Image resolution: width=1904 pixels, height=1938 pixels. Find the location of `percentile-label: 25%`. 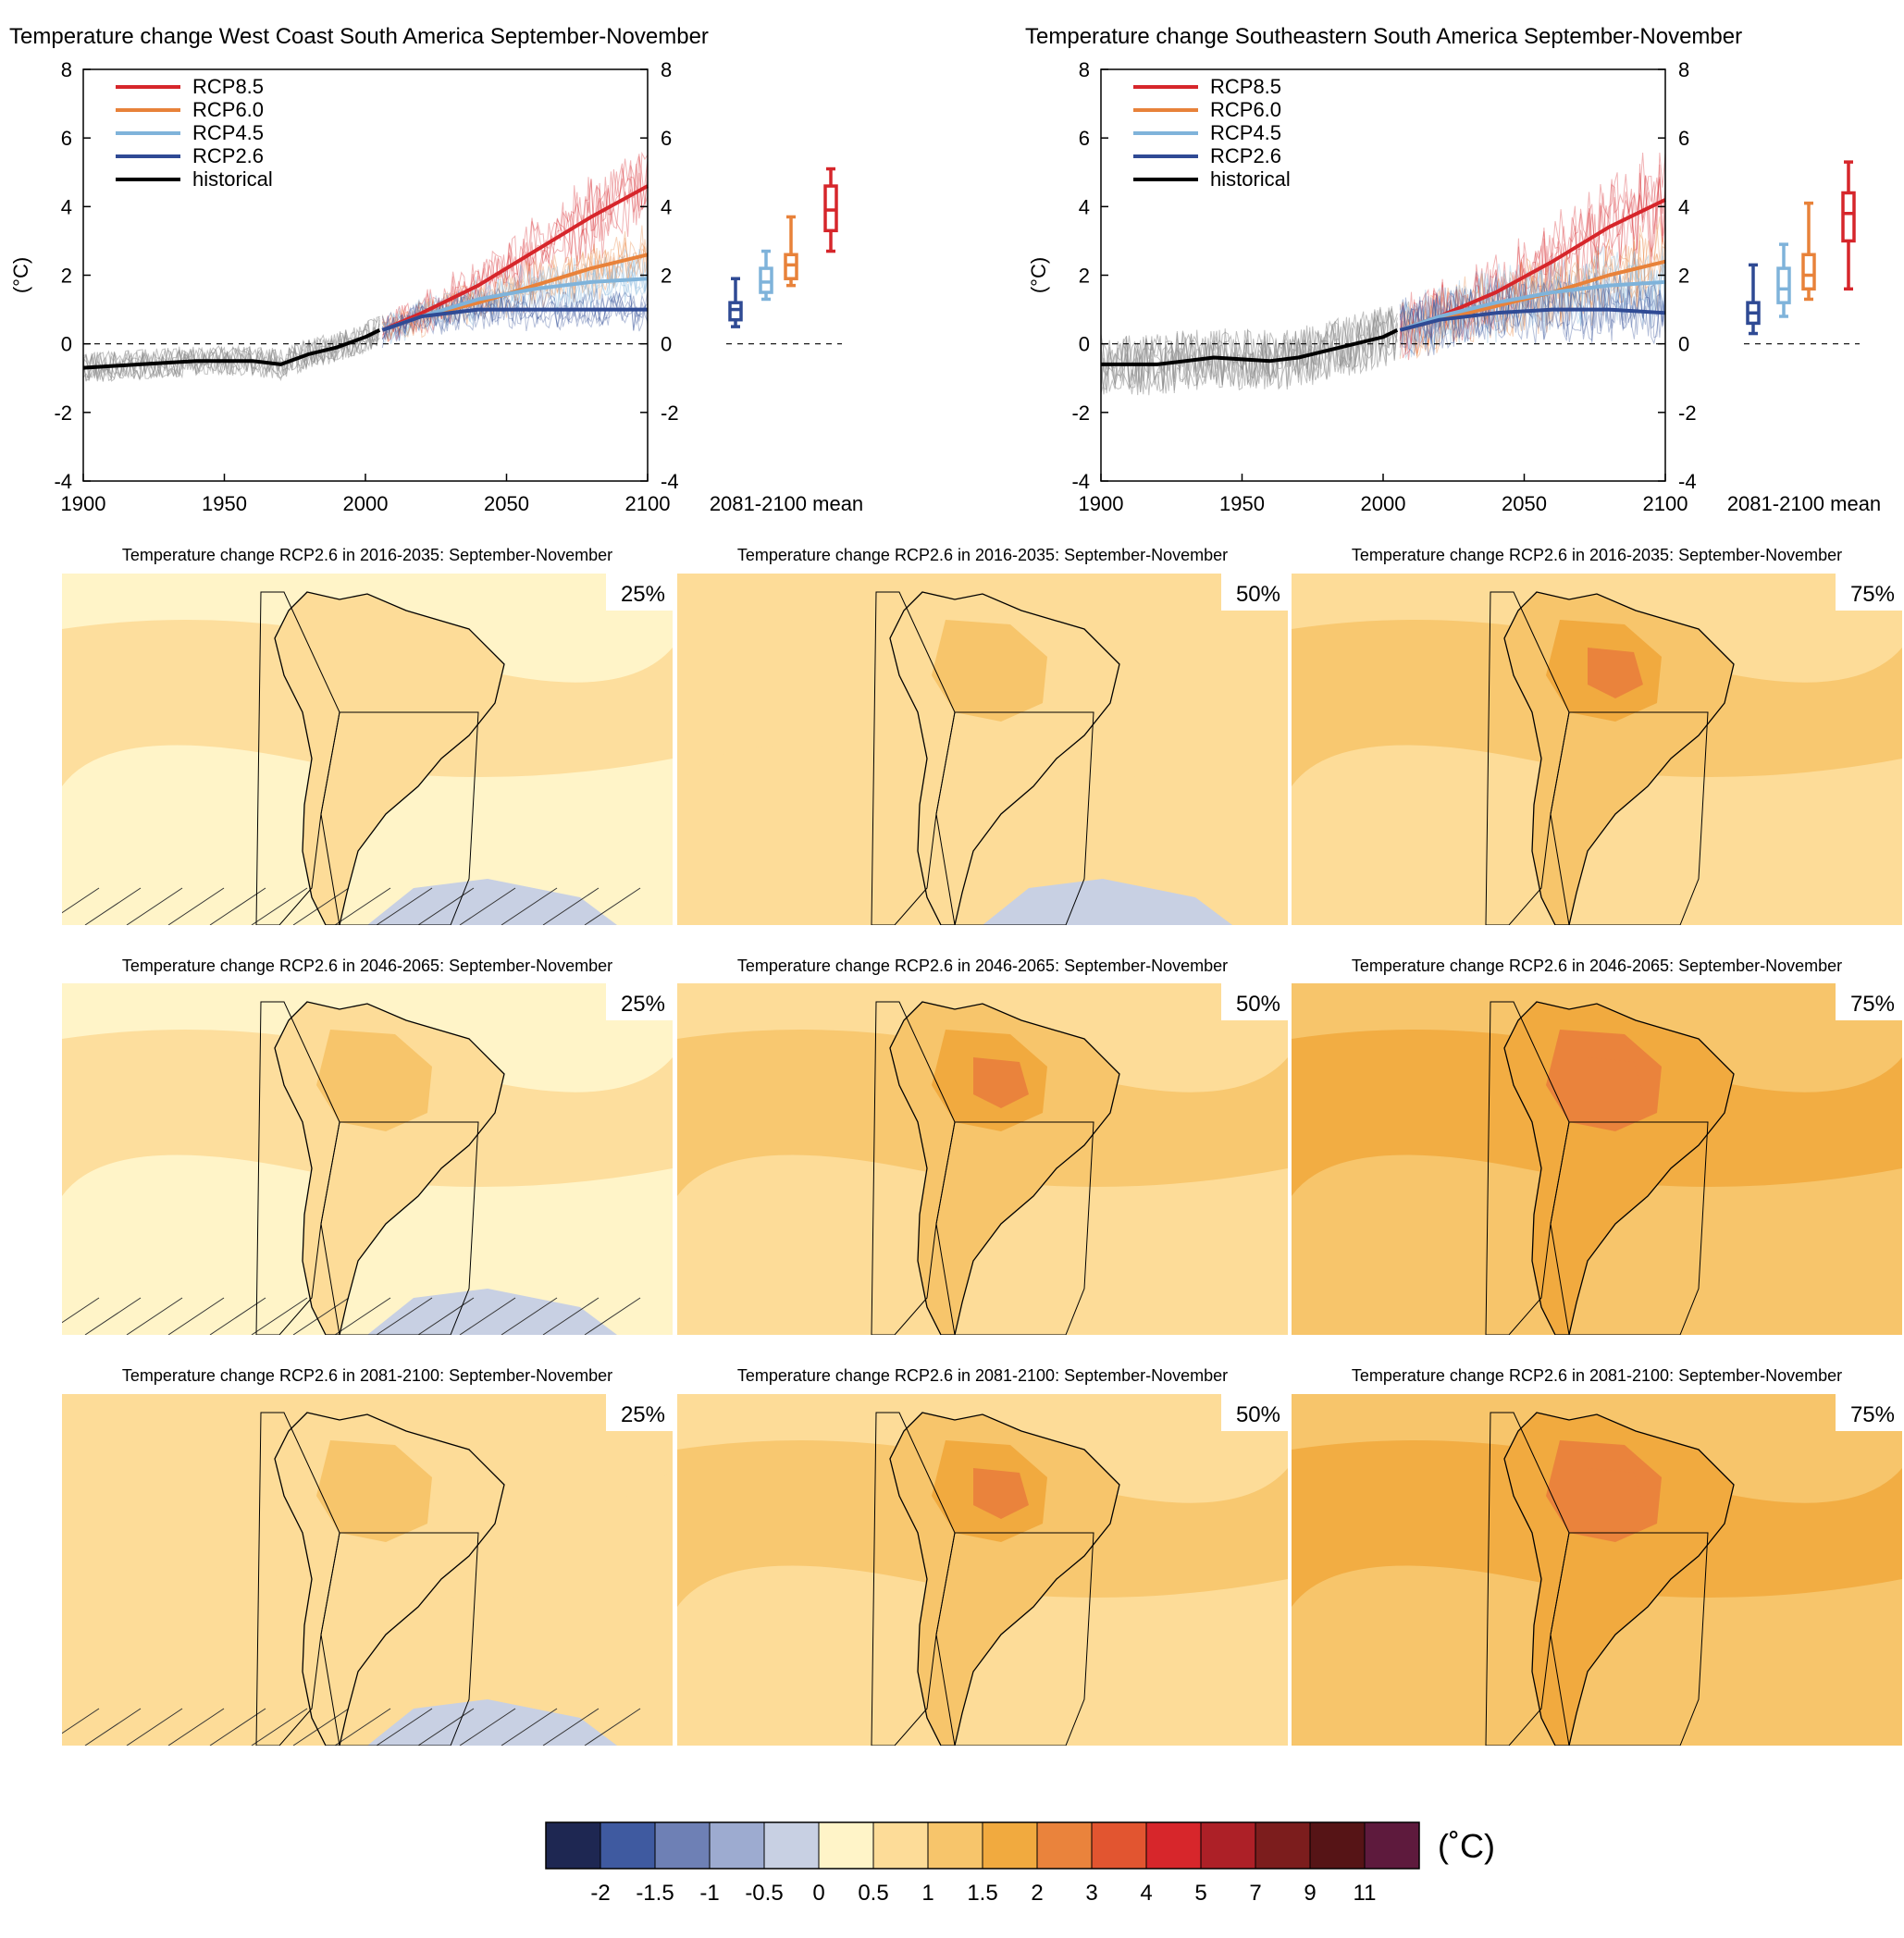

percentile-label: 25% is located at coordinates (643, 1004).